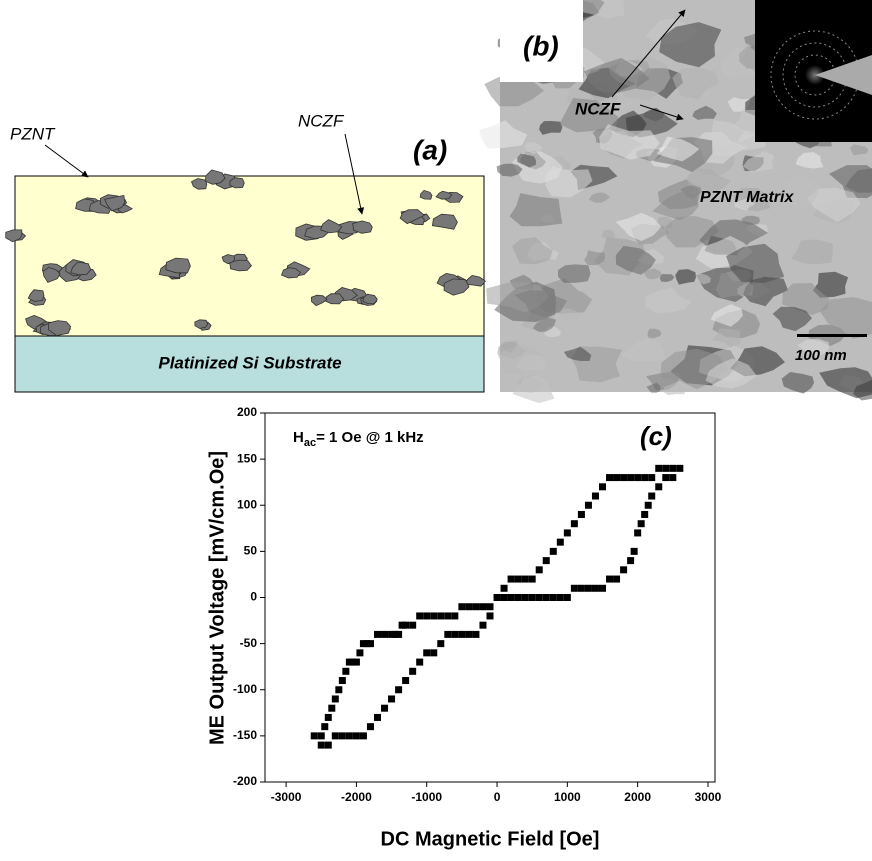 This screenshot has height=861, width=872. Describe the element at coordinates (598, 108) in the screenshot. I see `nczf-label: NCZF` at that location.